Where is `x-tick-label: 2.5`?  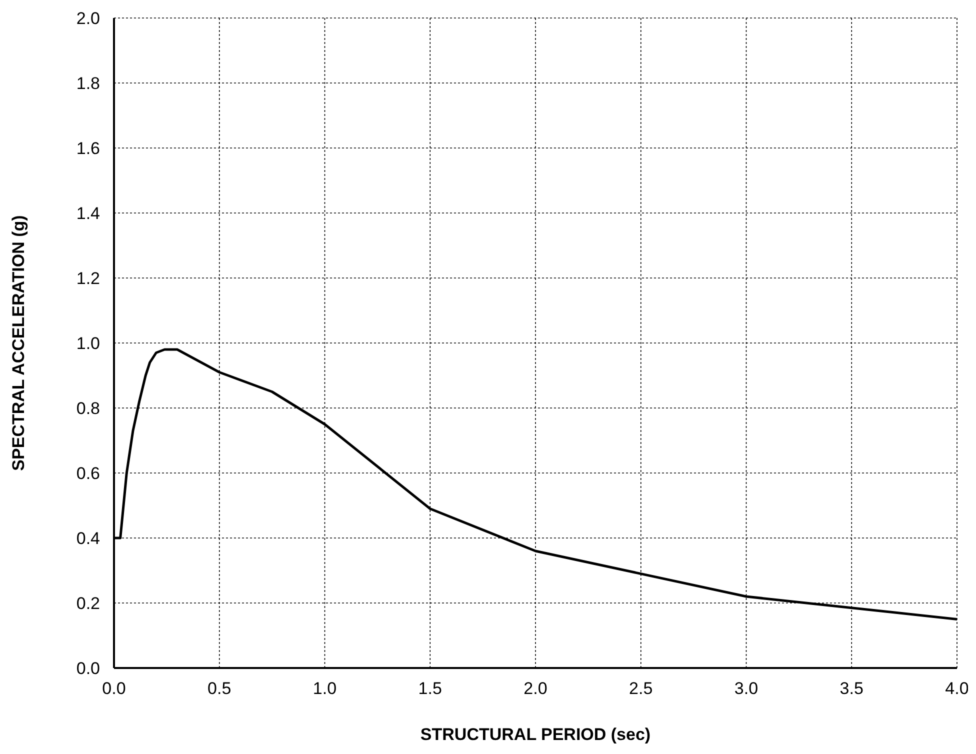 x-tick-label: 2.5 is located at coordinates (641, 688).